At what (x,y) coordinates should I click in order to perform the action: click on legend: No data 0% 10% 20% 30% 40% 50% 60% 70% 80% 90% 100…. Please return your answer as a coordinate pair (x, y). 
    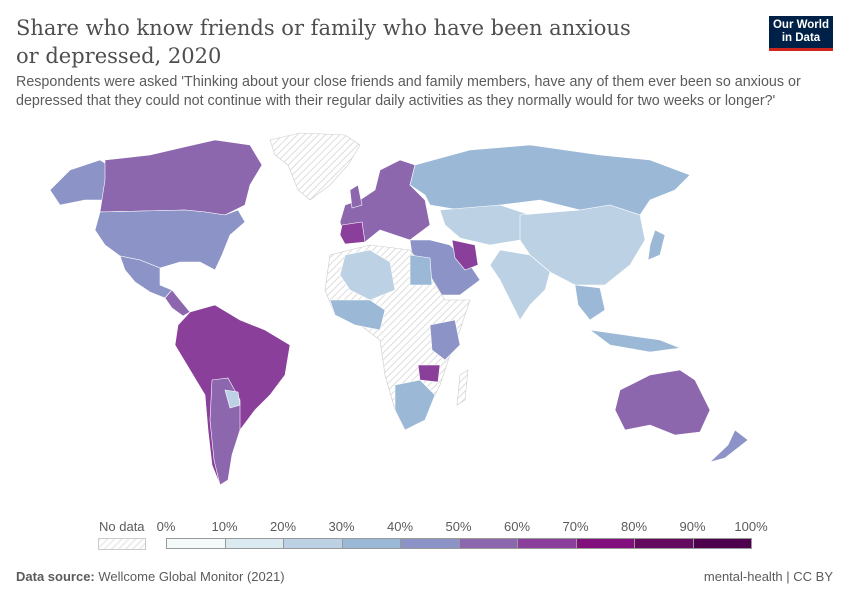
    Looking at the image, I should click on (425, 532).